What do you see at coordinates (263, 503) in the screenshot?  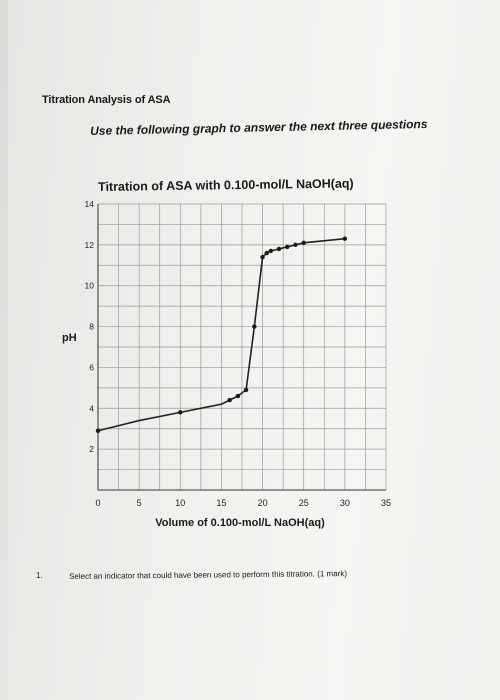 I see `x-tick-label: 20` at bounding box center [263, 503].